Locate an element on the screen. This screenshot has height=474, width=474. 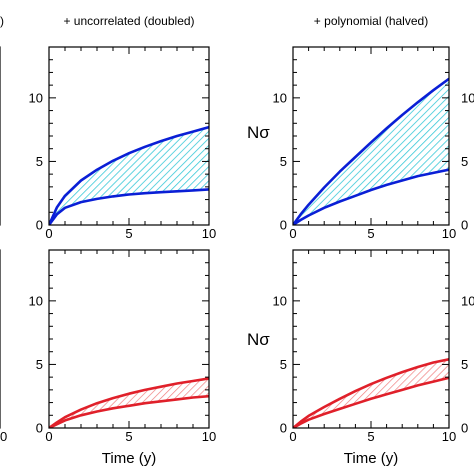
right-x-axis-label: Time (y) is located at coordinates (371, 458).